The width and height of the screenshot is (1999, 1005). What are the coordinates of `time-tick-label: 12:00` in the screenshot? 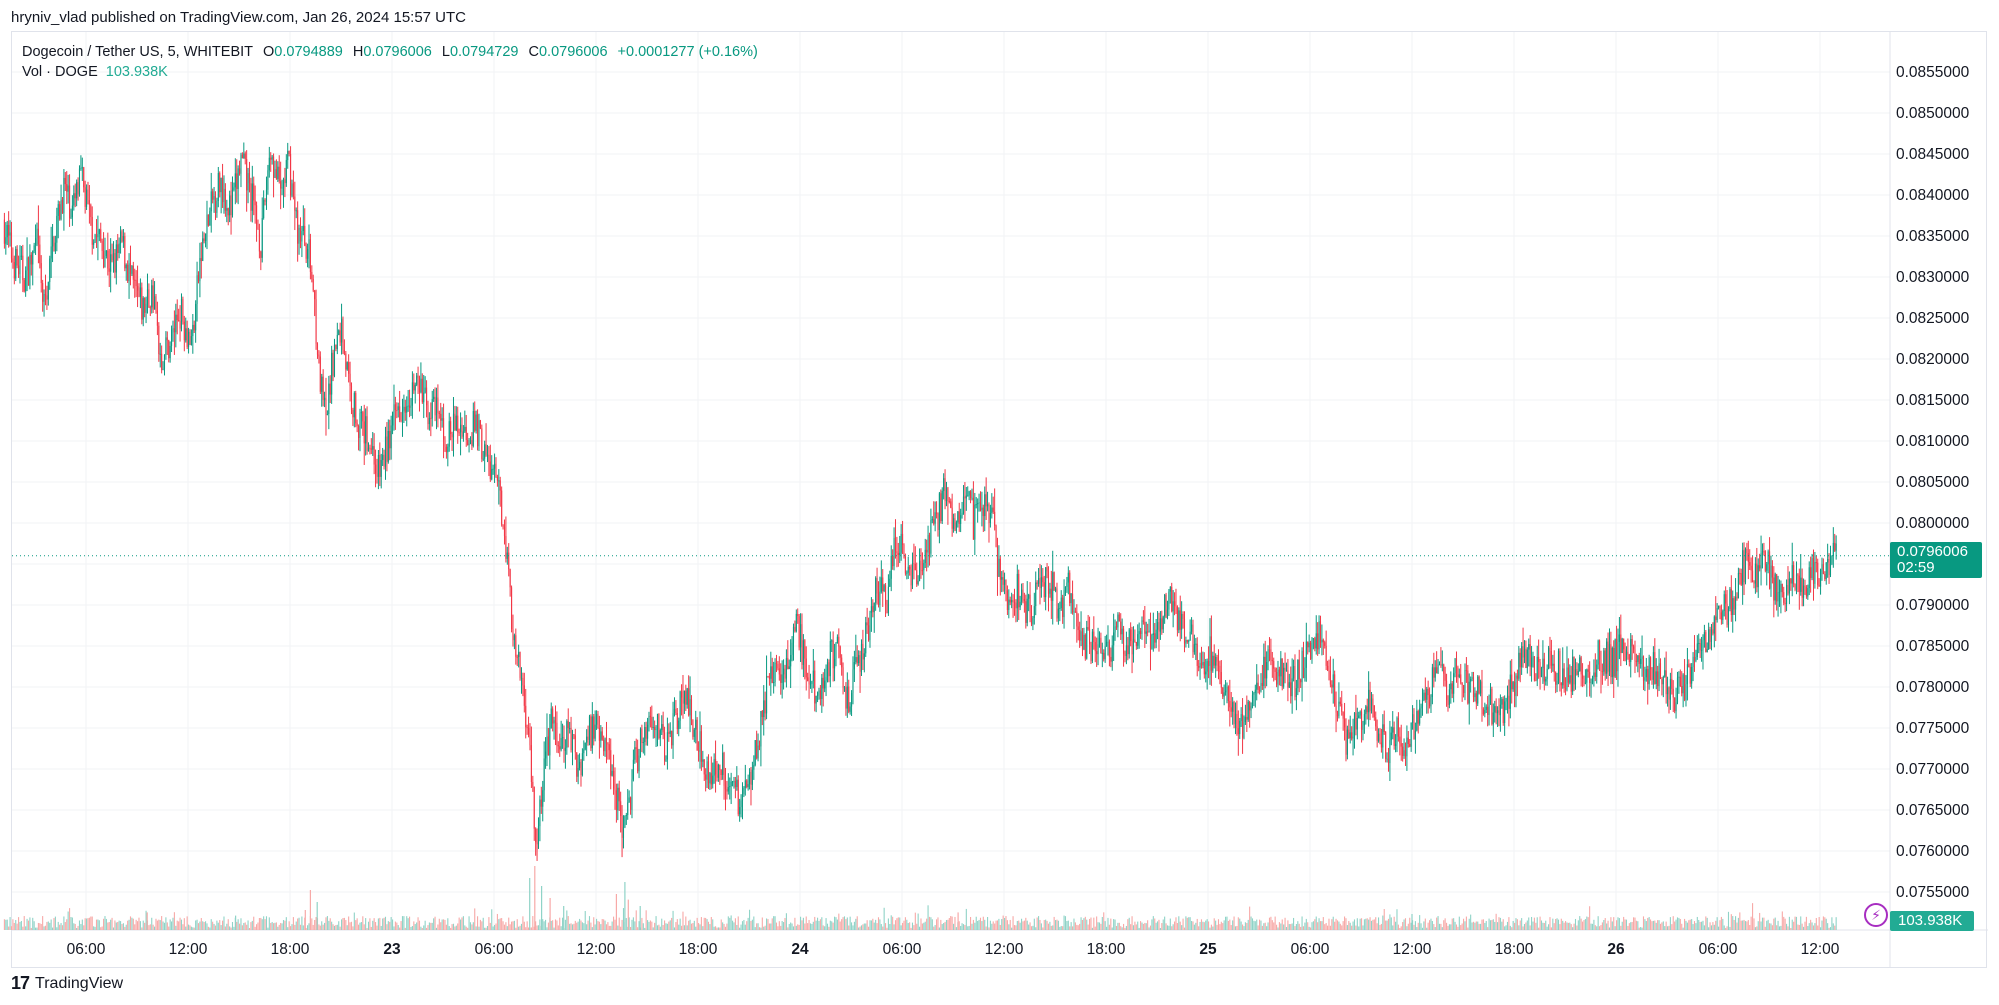 It's located at (1004, 949).